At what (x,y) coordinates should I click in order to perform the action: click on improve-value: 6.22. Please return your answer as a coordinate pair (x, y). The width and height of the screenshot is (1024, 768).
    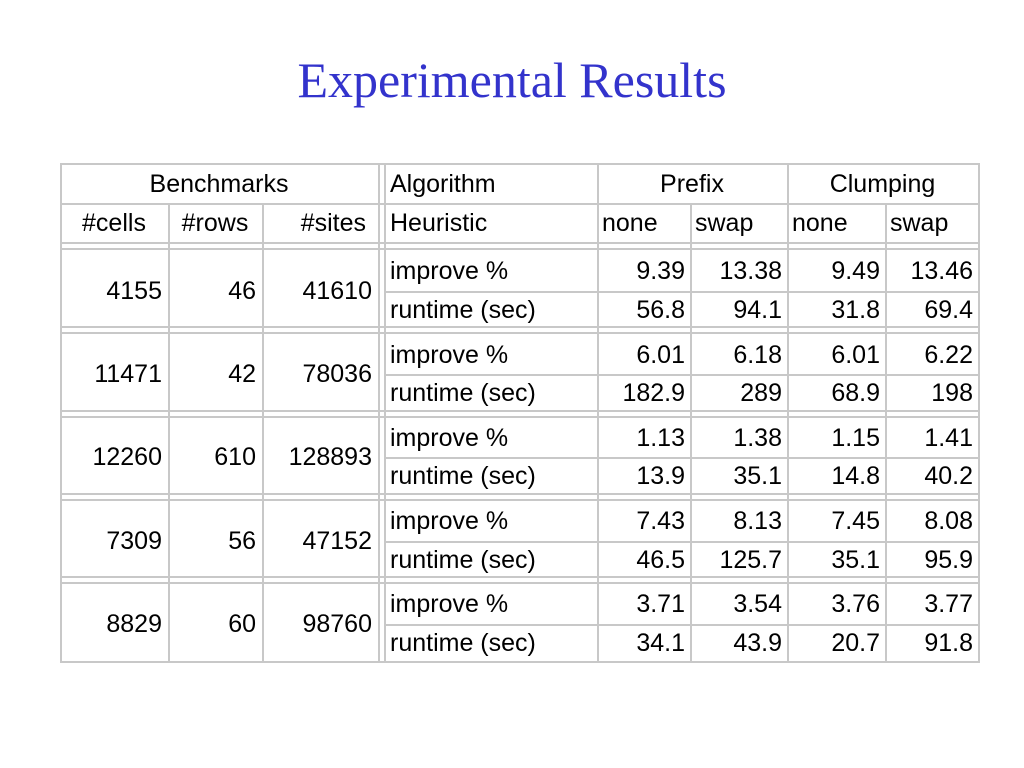
    Looking at the image, I should click on (948, 355).